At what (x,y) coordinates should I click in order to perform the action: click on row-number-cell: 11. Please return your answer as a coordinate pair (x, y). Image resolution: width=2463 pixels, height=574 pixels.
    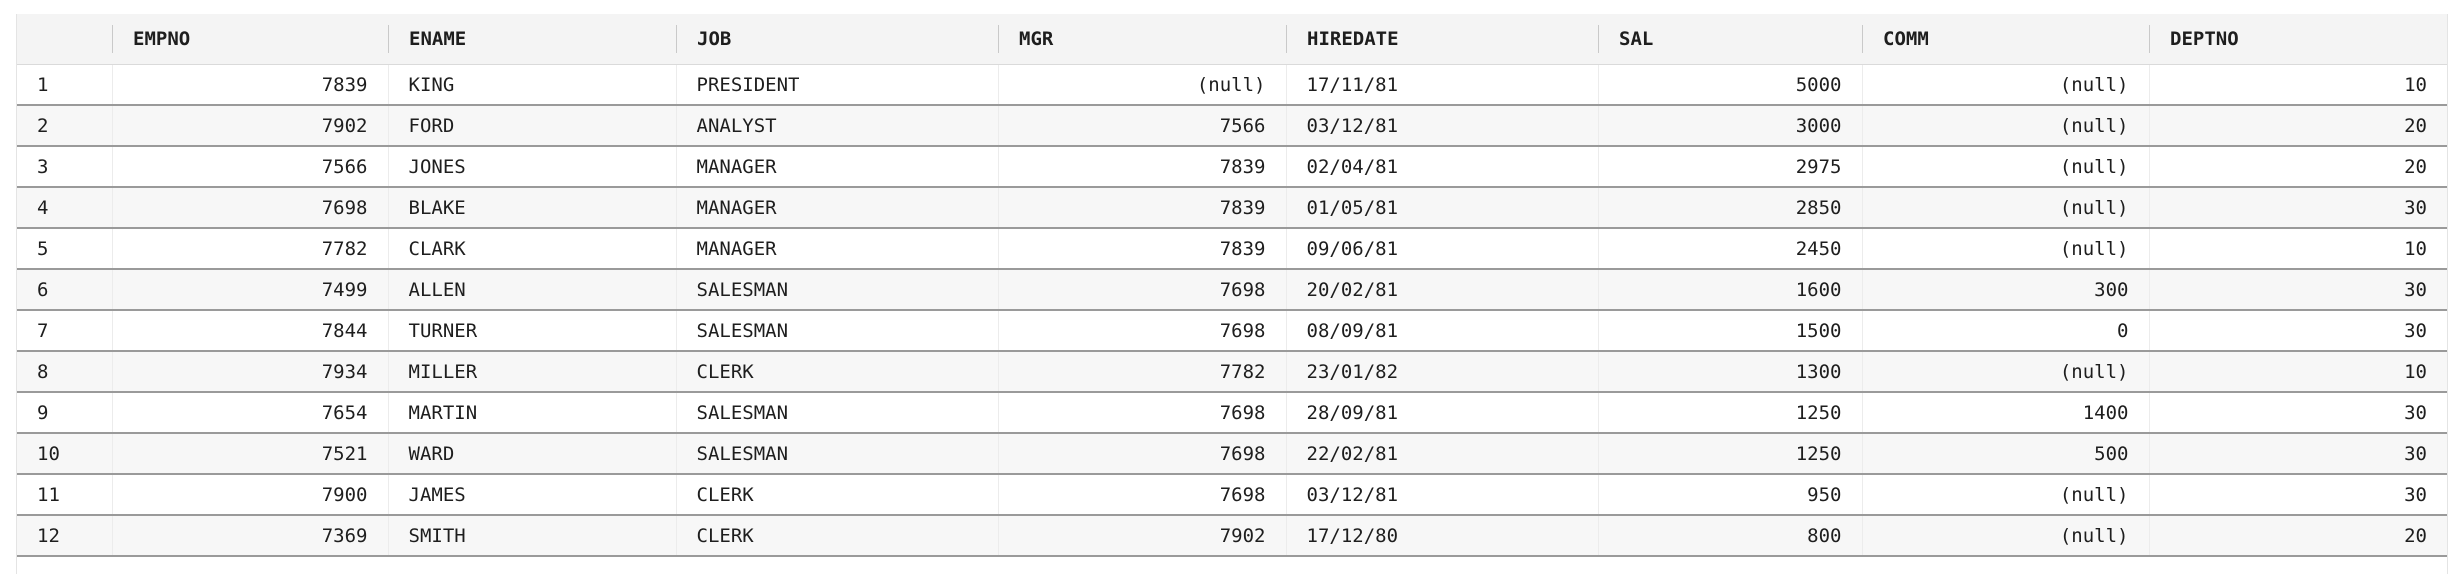
    Looking at the image, I should click on (64, 495).